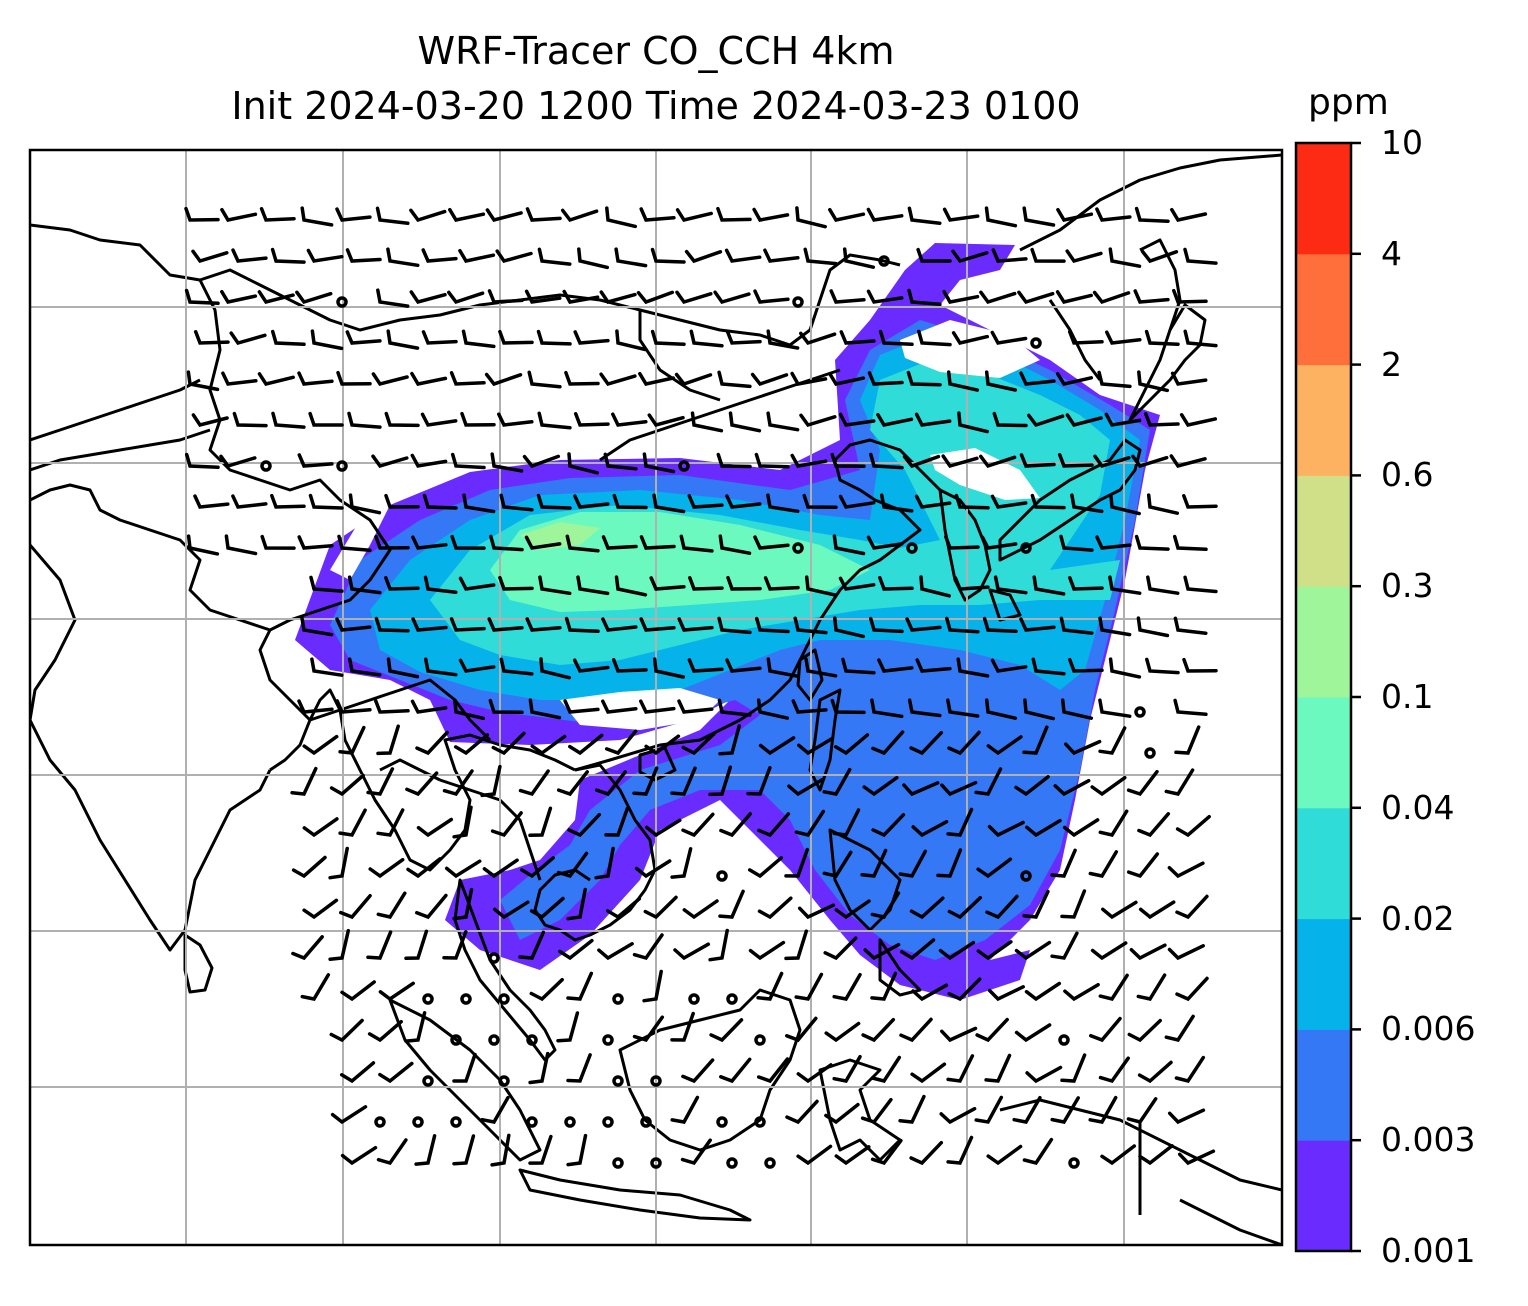  I want to click on colorbar-tick-label: 0.001, so click(1428, 1250).